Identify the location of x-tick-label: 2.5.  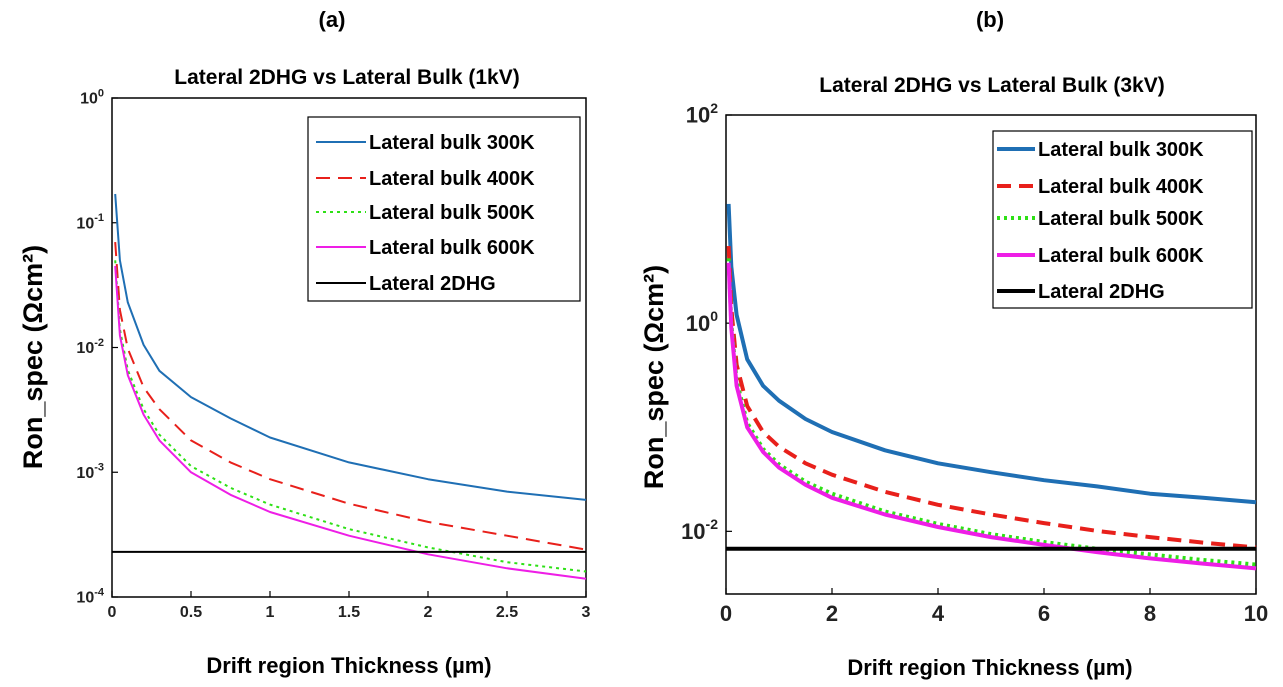
(507, 612).